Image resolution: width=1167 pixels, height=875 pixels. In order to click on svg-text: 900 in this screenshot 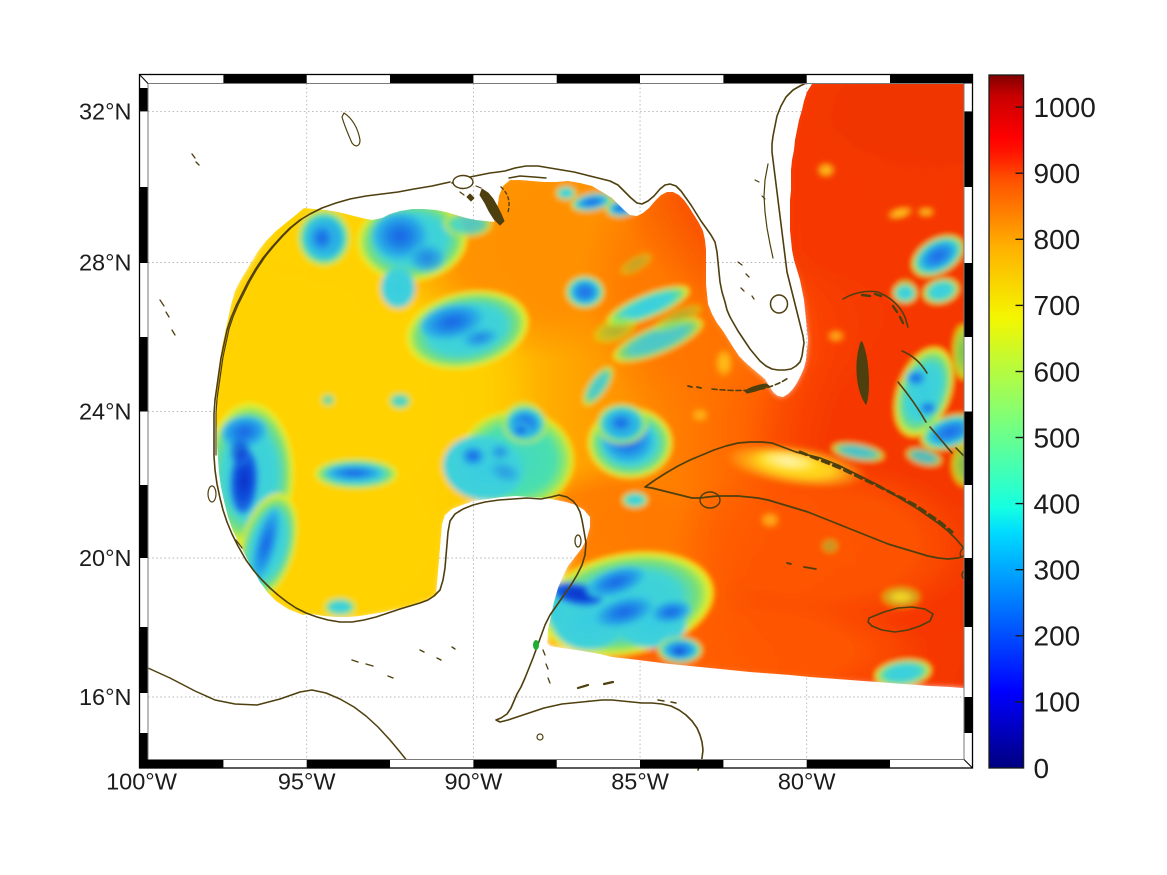, I will do `click(1057, 173)`.